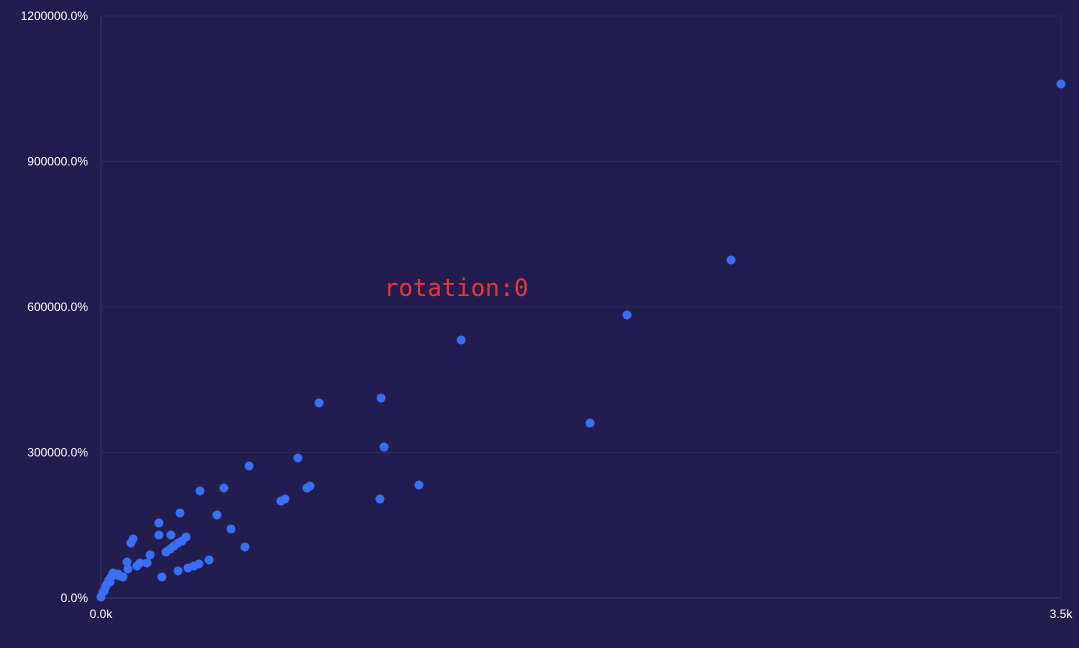  Describe the element at coordinates (55, 16) in the screenshot. I see `y-tick-label: 1200000.0%` at that location.